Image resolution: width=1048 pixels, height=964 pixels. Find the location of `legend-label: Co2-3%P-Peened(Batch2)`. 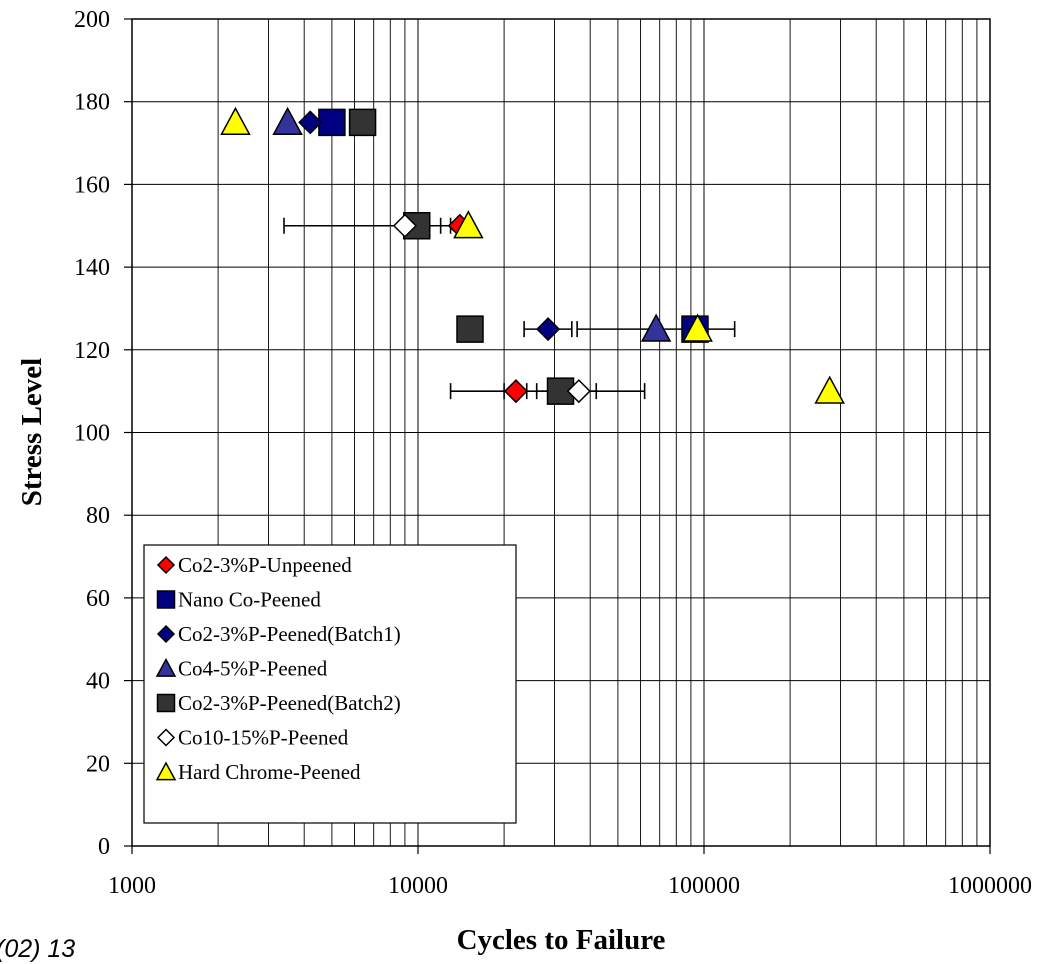

legend-label: Co2-3%P-Peened(Batch2) is located at coordinates (289, 703).